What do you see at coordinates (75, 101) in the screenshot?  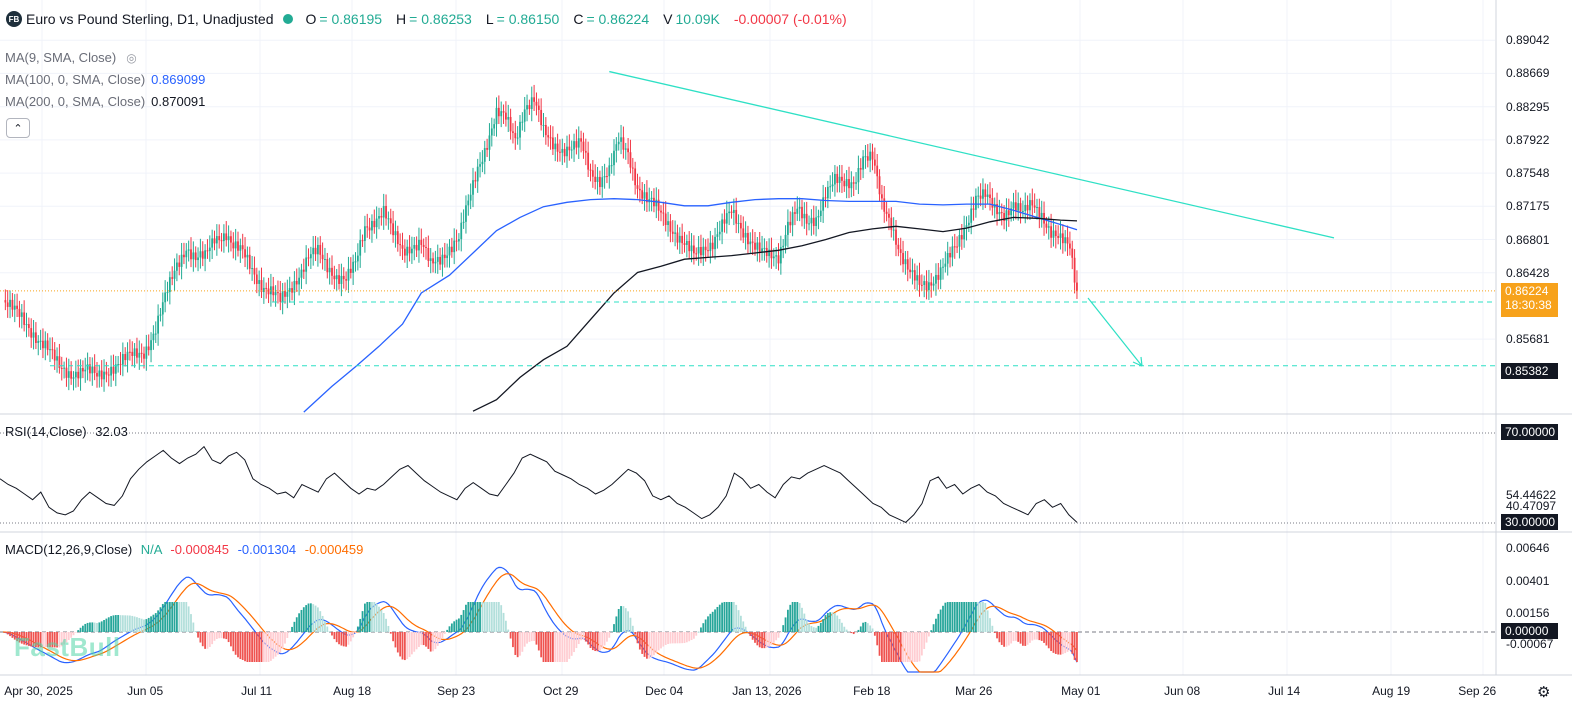 I see `ma200-label: MA(200, 0, SMA, Close)` at bounding box center [75, 101].